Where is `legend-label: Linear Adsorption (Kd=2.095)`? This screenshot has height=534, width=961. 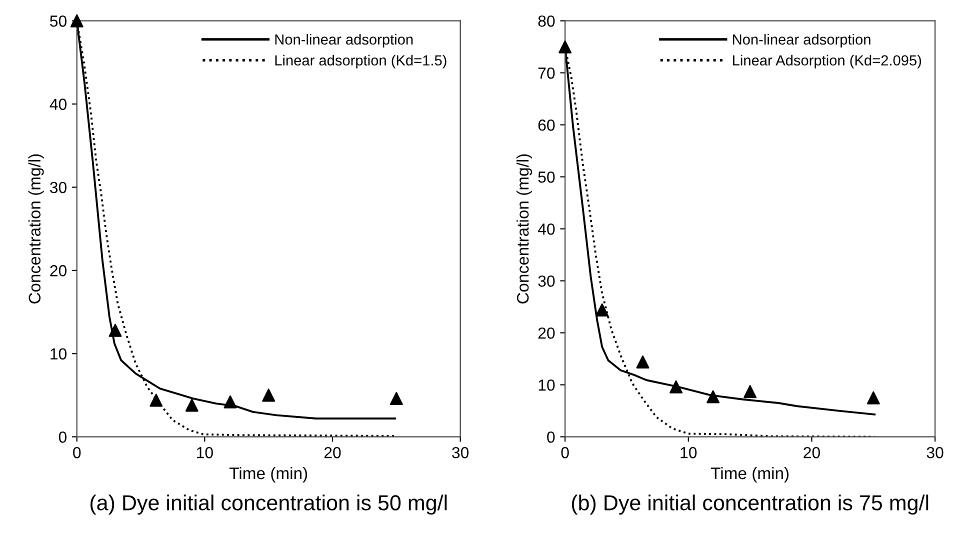
legend-label: Linear Adsorption (Kd=2.095) is located at coordinates (827, 61).